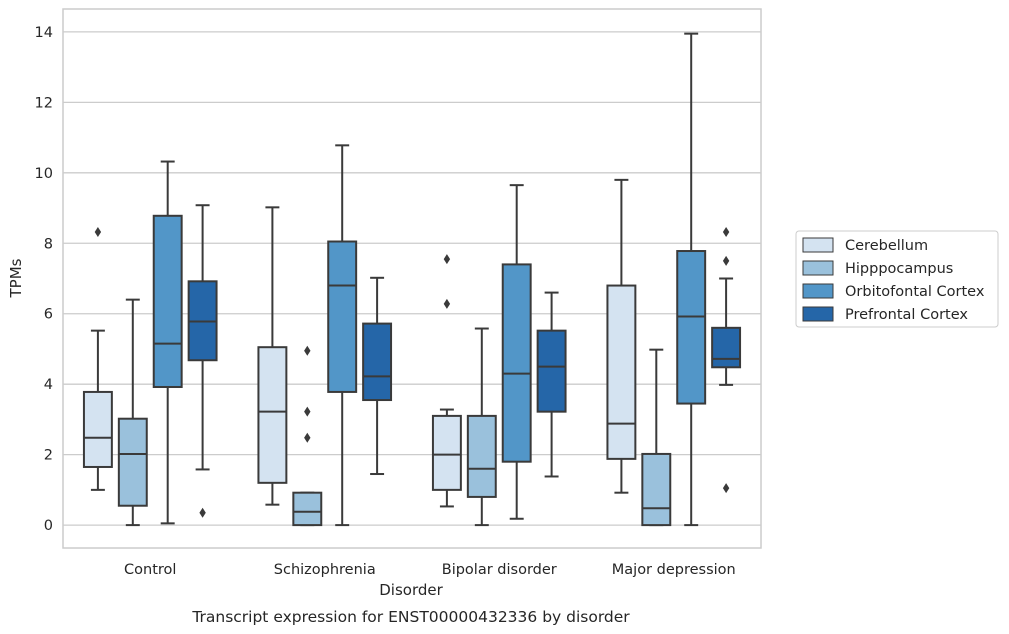  Describe the element at coordinates (44, 103) in the screenshot. I see `y-tick-label: 12` at that location.